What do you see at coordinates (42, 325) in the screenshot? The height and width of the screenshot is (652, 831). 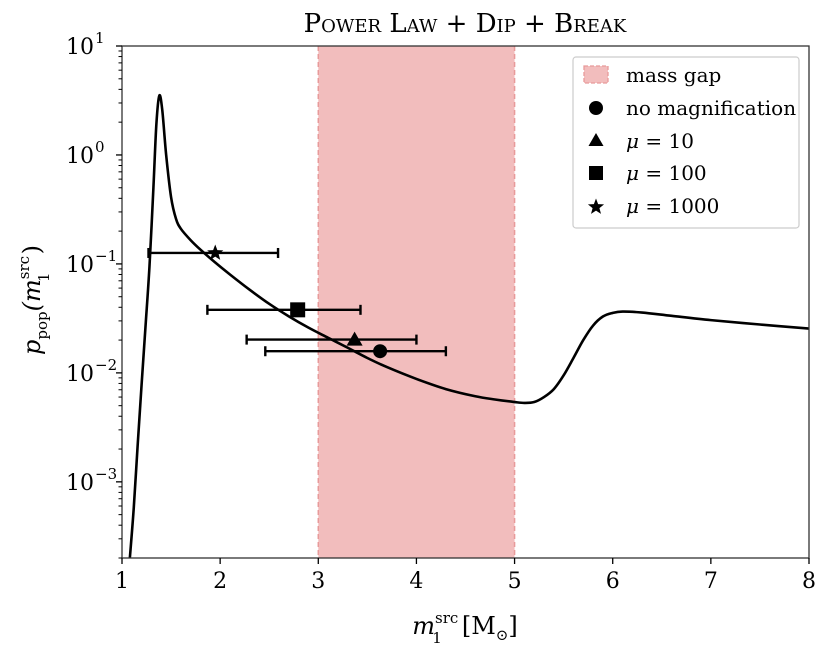 I see `y-label-sub: pop` at bounding box center [42, 325].